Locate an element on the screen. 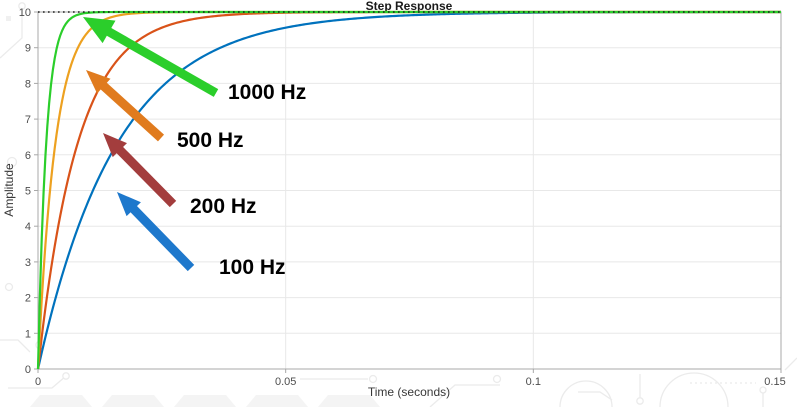 This screenshot has height=407, width=797. y-tick-label: 9 is located at coordinates (28, 49).